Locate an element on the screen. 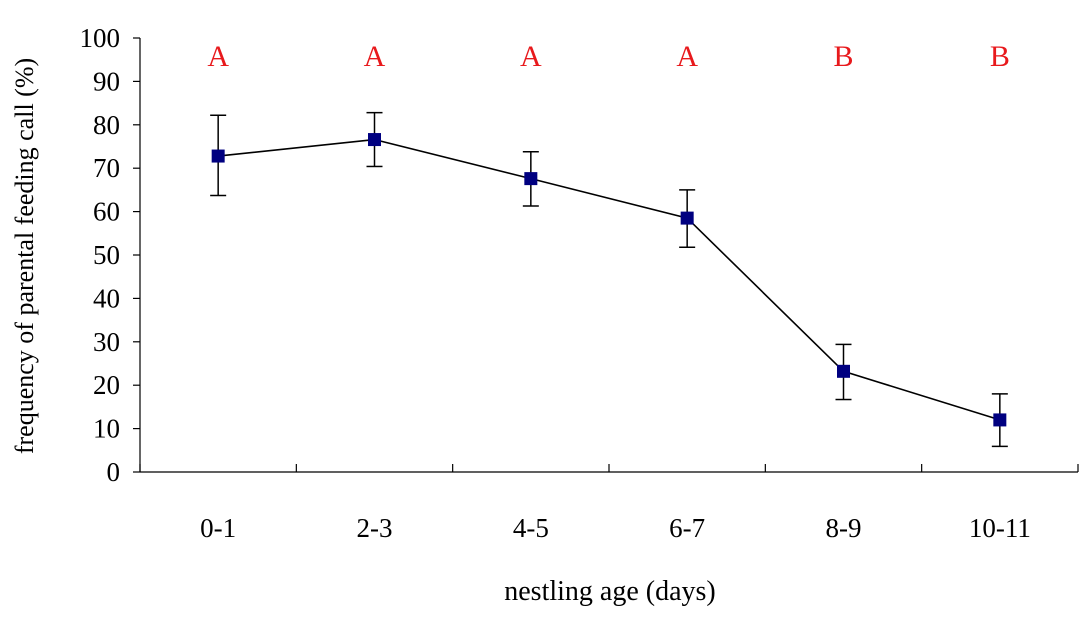 The image size is (1080, 617). x-tick-label: 2-3 is located at coordinates (375, 528).